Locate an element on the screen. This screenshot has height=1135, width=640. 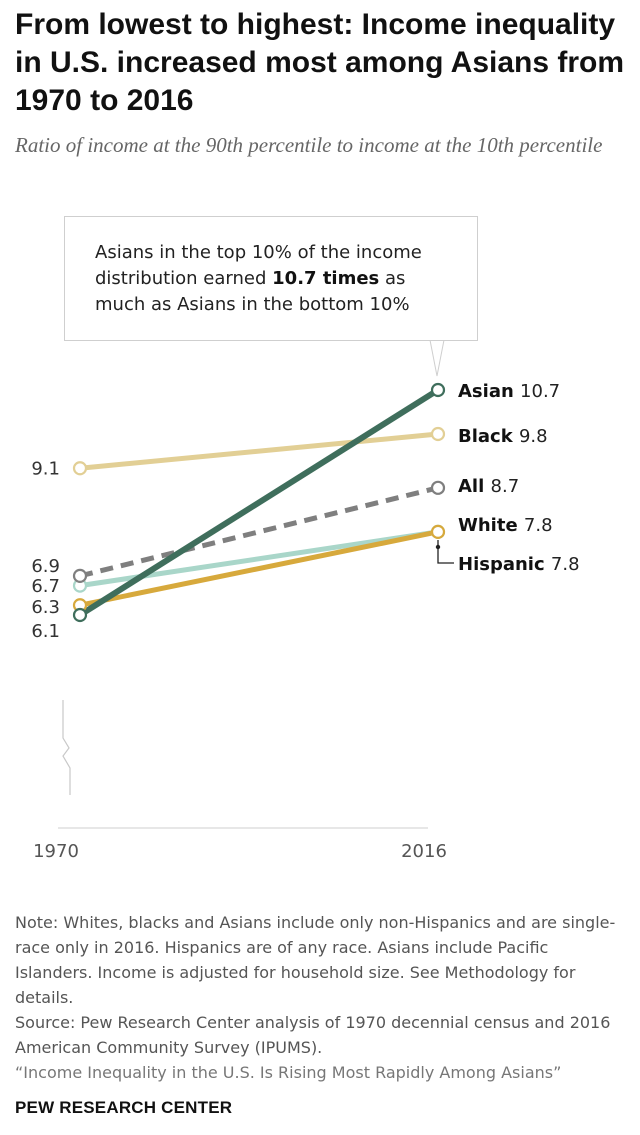
x-tick-2016: 2016 is located at coordinates (424, 851).